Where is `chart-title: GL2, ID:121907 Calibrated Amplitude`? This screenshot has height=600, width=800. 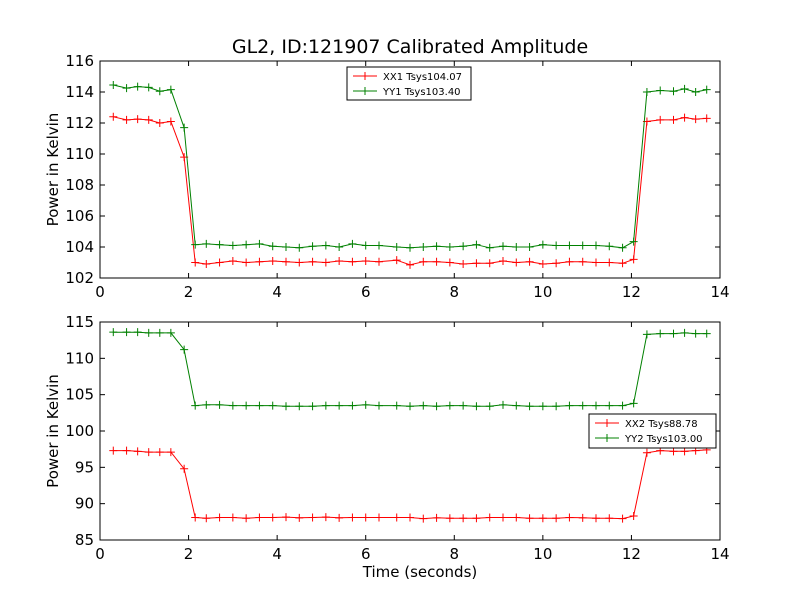 chart-title: GL2, ID:121907 Calibrated Amplitude is located at coordinates (410, 47).